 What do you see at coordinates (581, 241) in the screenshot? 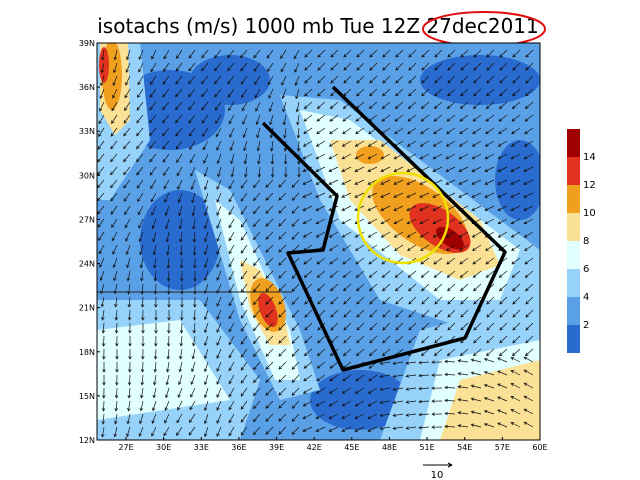
I see `colorbar: 2 4 6 8 10 12 14` at bounding box center [581, 241].